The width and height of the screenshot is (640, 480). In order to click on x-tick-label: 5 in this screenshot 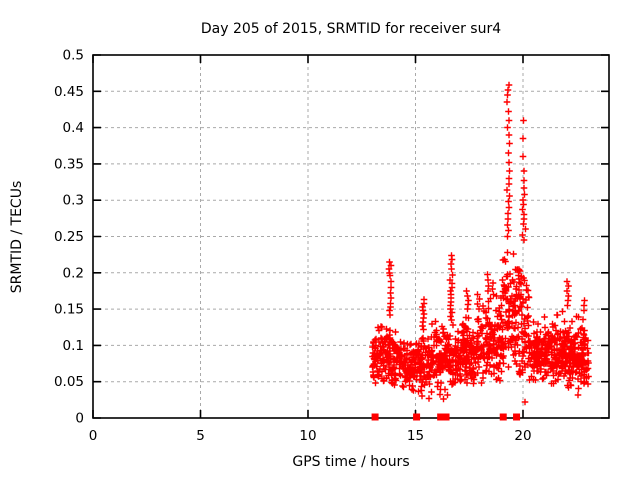, I will do `click(200, 436)`.